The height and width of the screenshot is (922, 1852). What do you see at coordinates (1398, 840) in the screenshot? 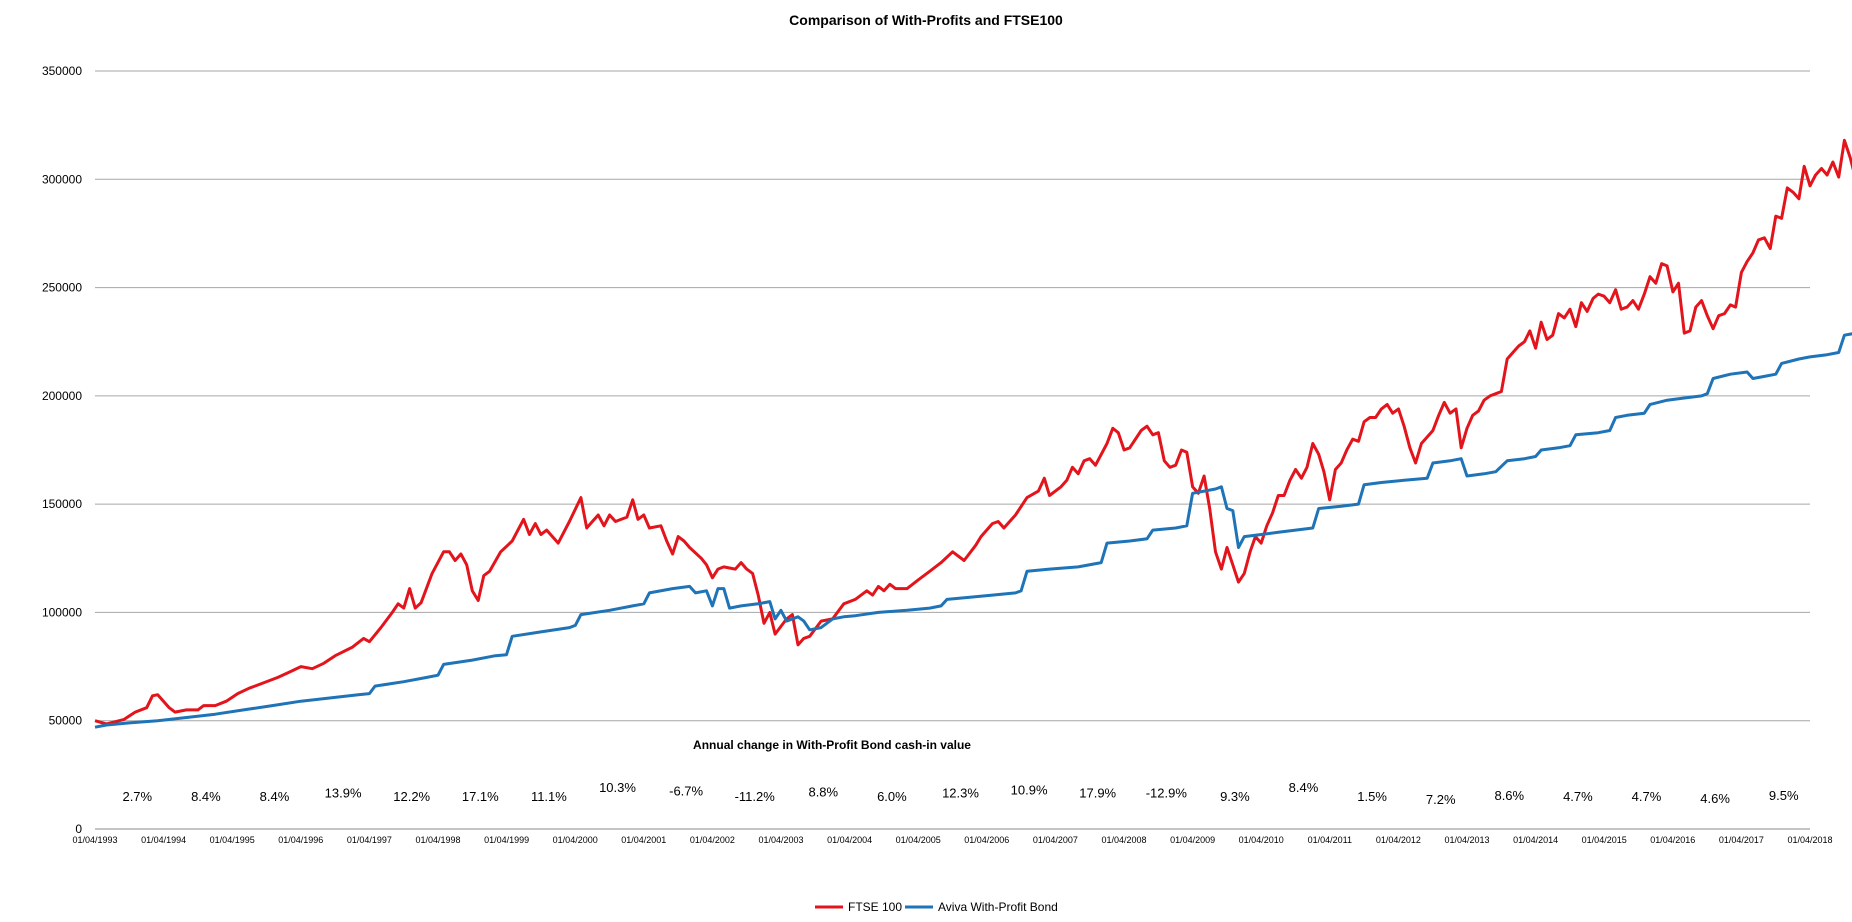
I see `x-tick-label: 01/04/2012` at bounding box center [1398, 840].